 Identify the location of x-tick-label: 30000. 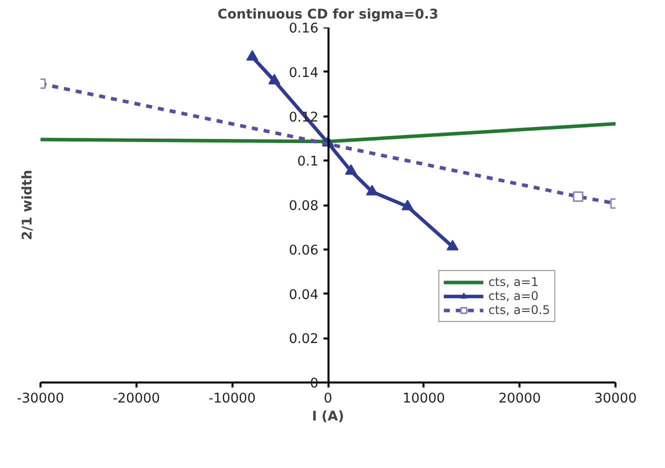
(615, 399).